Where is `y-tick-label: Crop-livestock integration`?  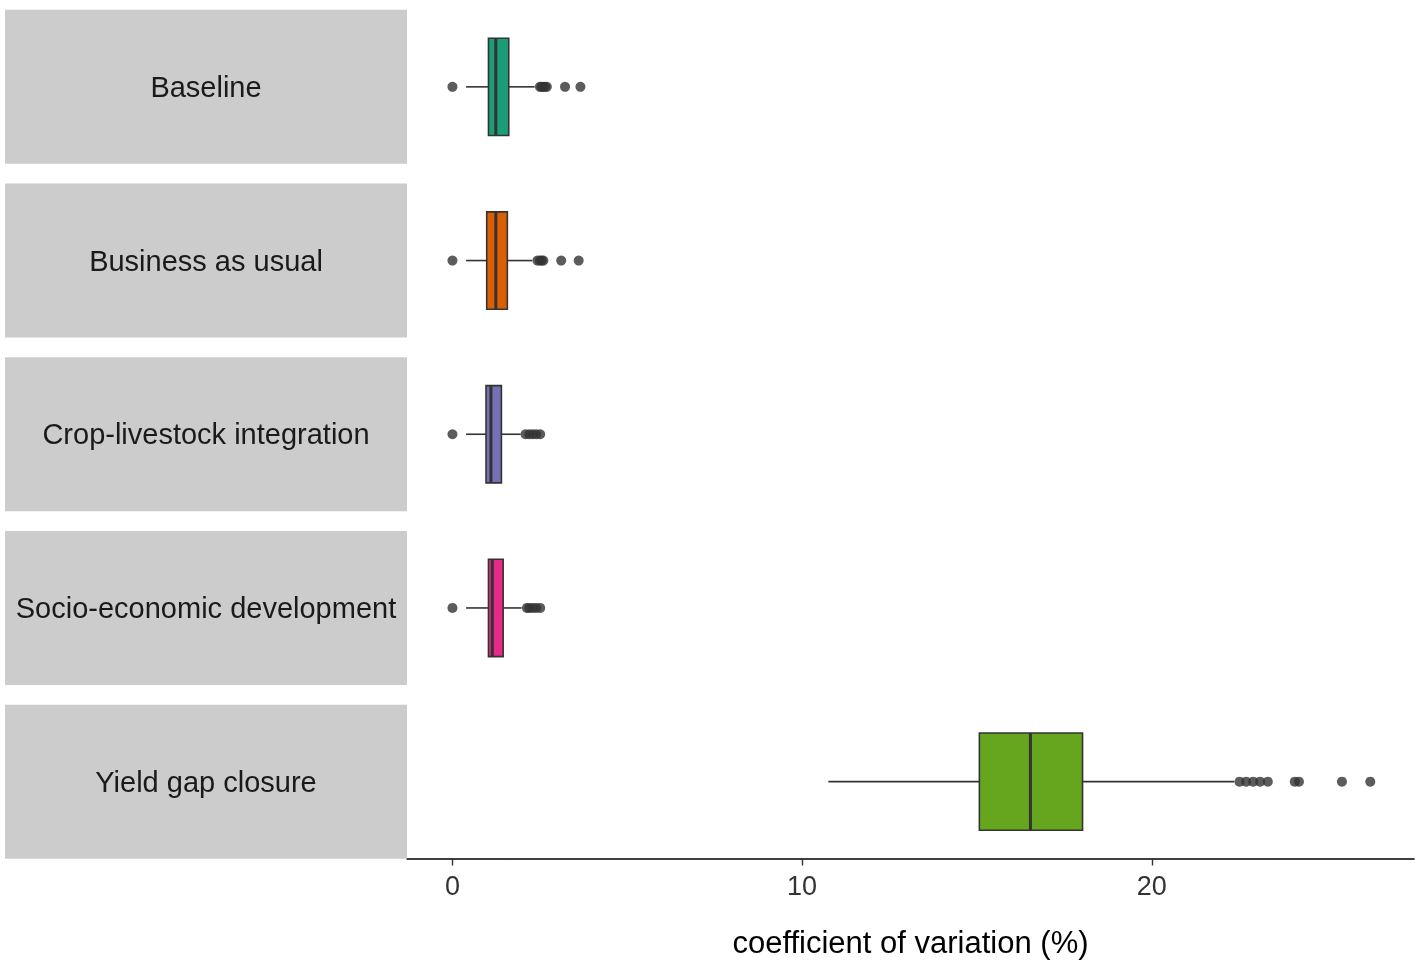 y-tick-label: Crop-livestock integration is located at coordinates (206, 434).